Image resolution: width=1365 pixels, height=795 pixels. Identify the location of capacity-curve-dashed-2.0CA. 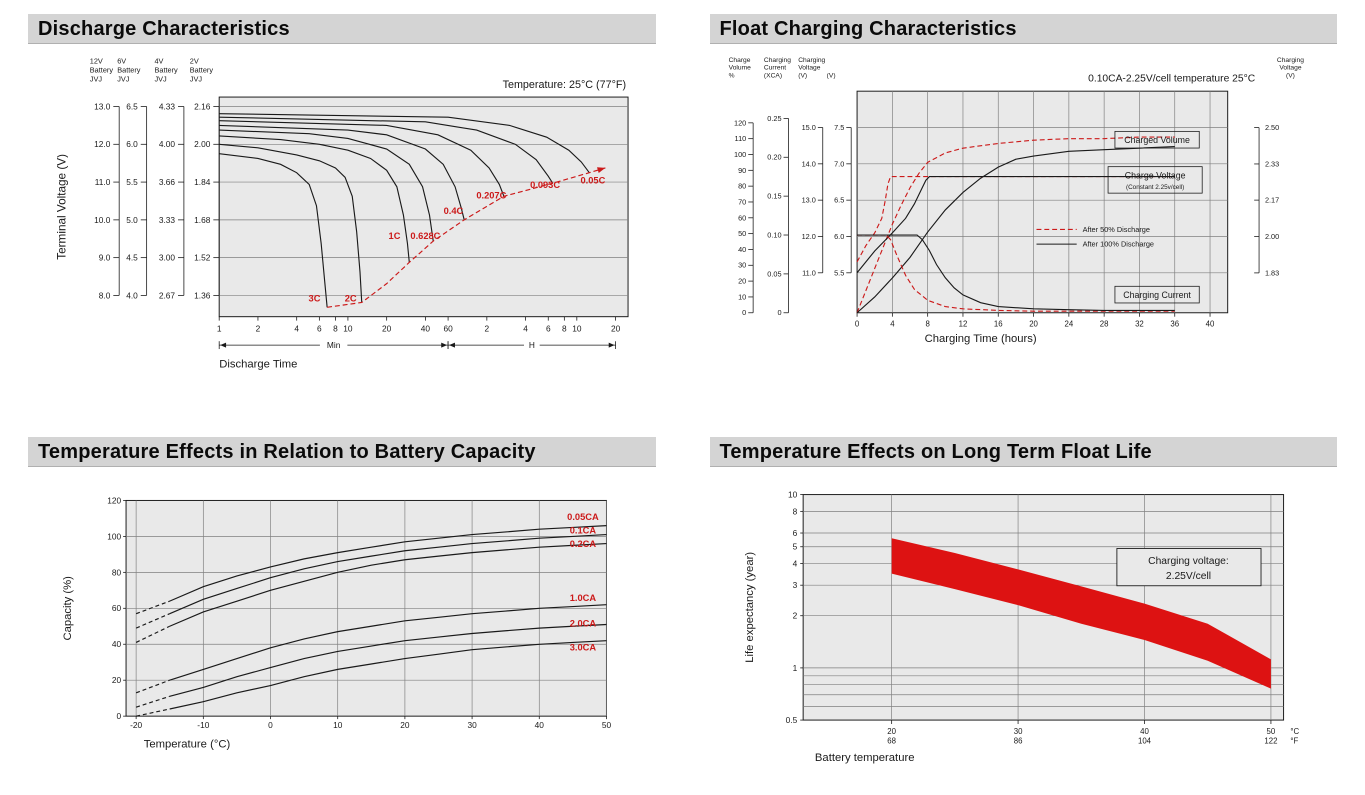
(152, 702).